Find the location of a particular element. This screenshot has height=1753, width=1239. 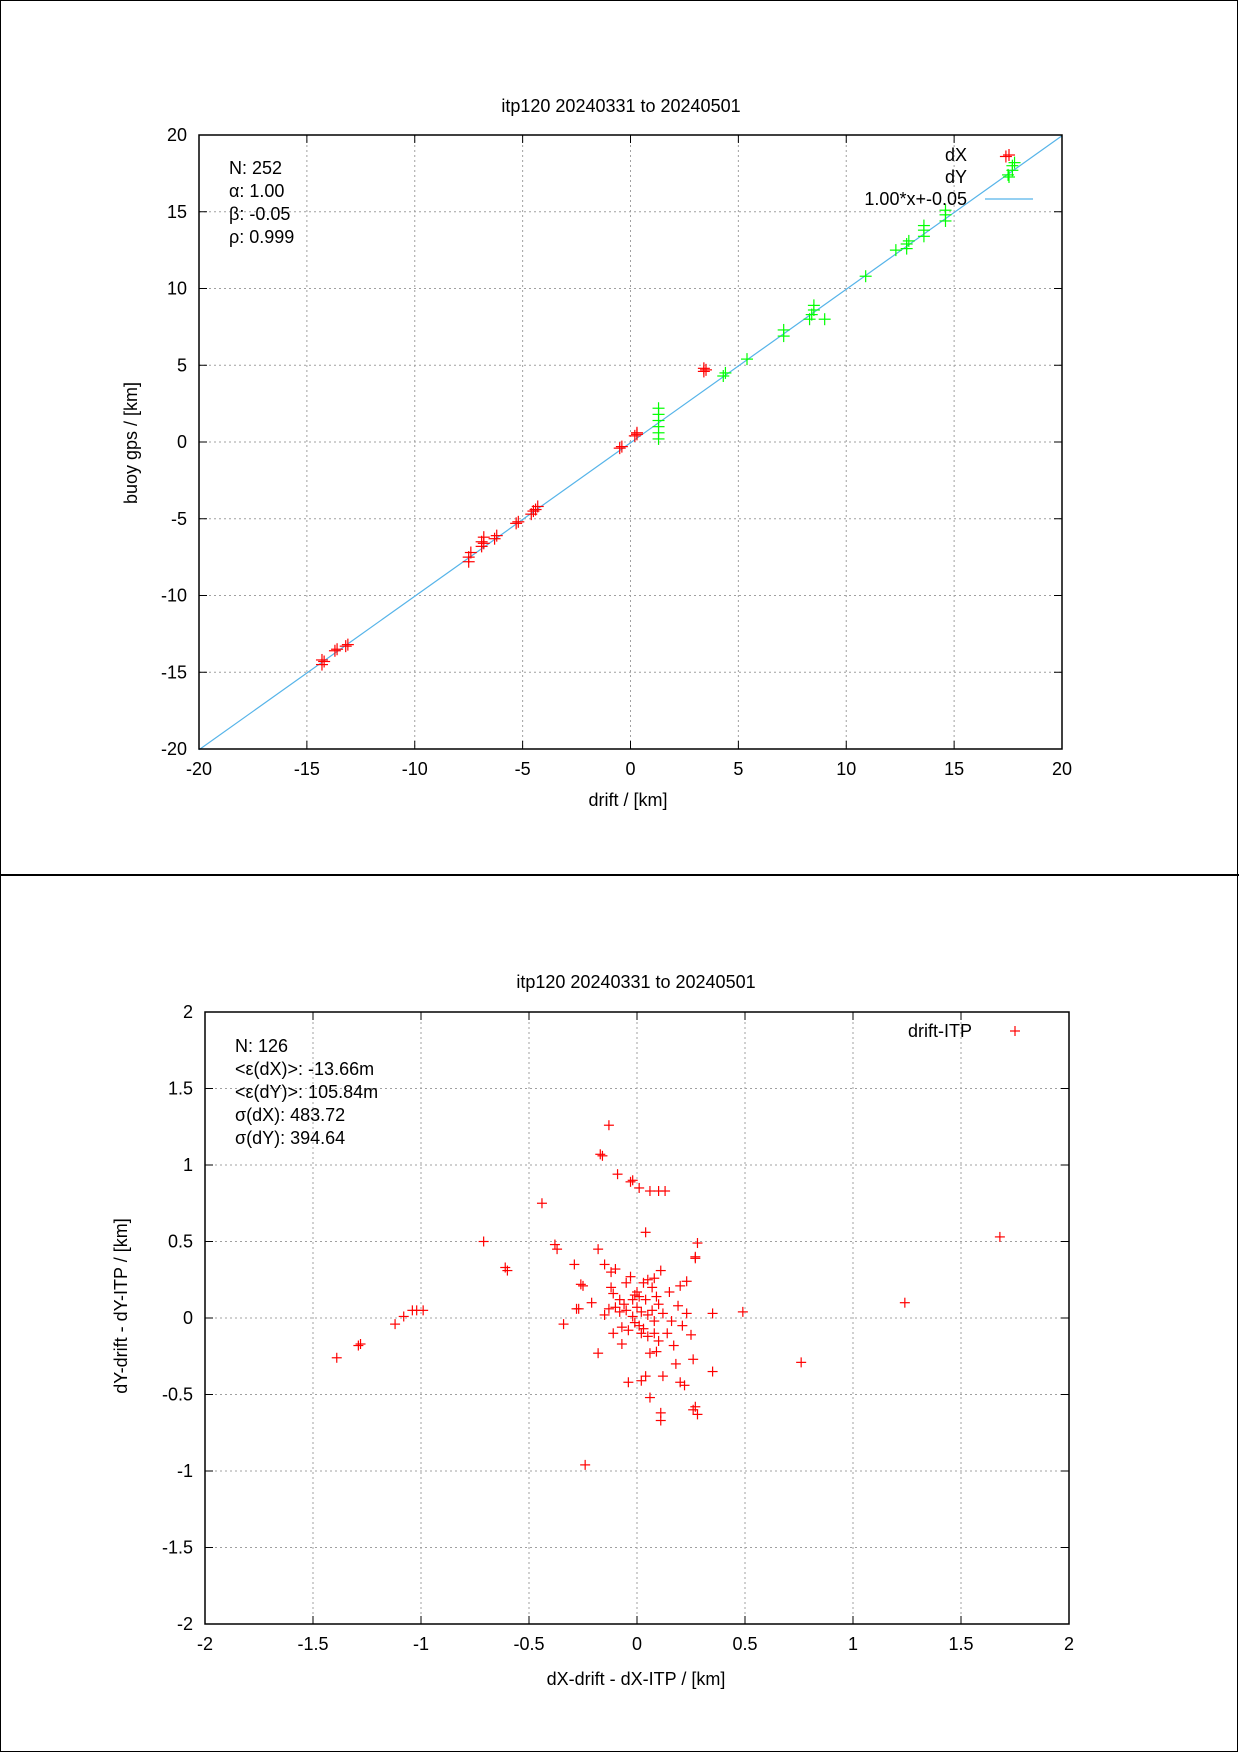

data-points is located at coordinates (668, 1295).